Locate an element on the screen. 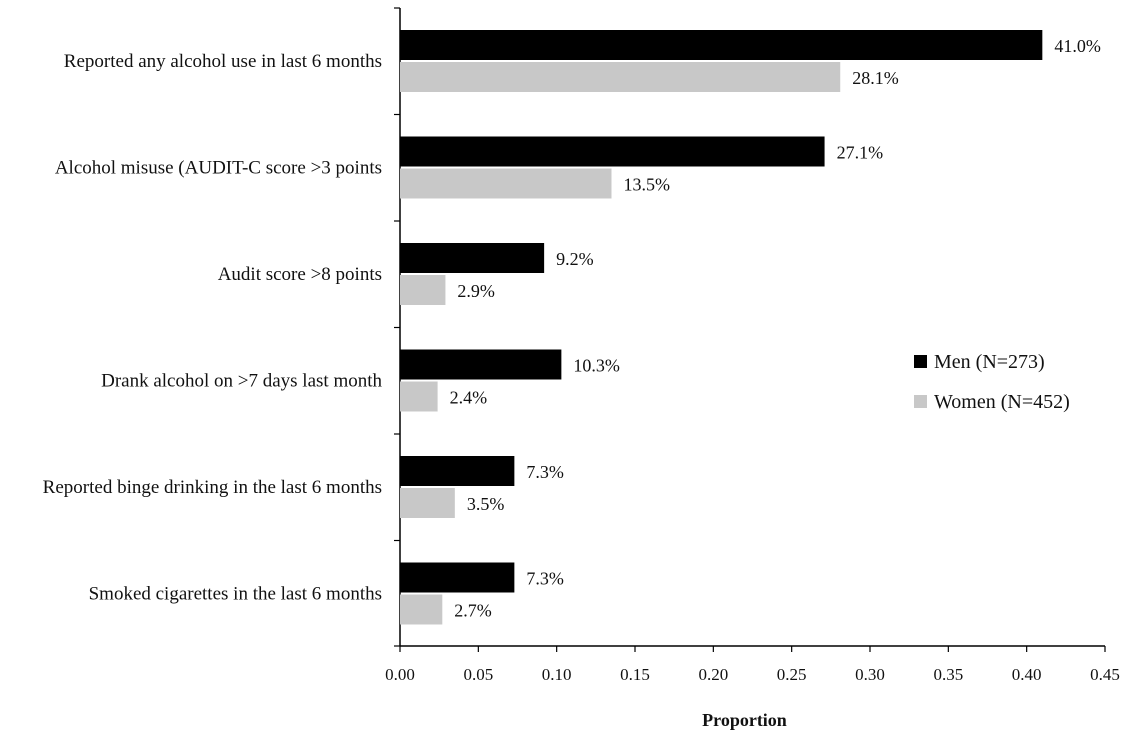  x-tick-label: 0.20 is located at coordinates (713, 674).